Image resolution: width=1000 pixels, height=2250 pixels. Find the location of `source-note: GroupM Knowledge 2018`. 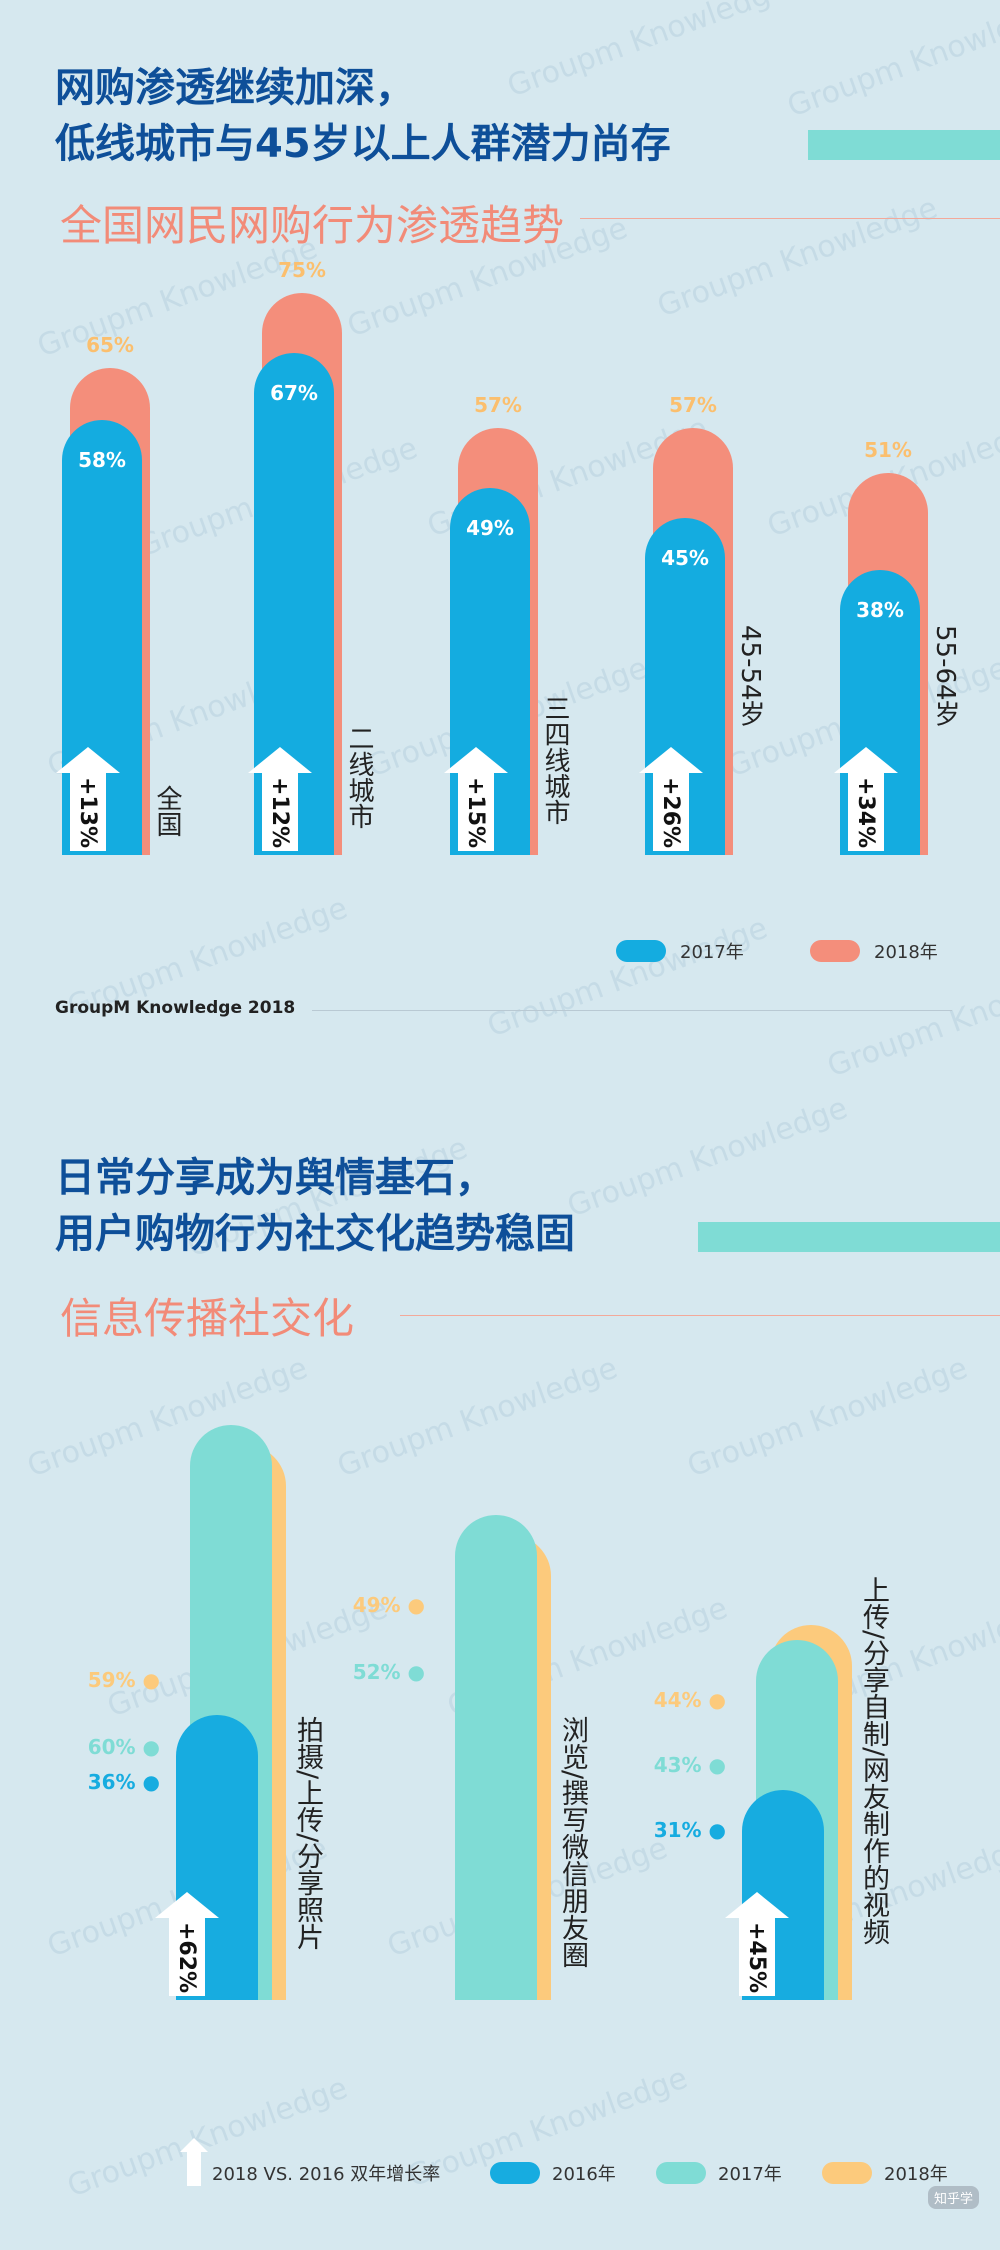

source-note: GroupM Knowledge 2018 is located at coordinates (175, 1008).